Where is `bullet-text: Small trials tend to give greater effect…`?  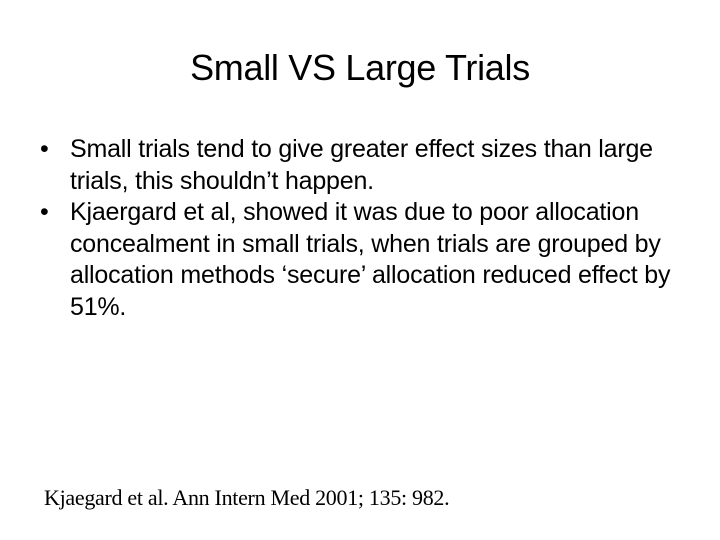 bullet-text: Small trials tend to give greater effect… is located at coordinates (361, 165).